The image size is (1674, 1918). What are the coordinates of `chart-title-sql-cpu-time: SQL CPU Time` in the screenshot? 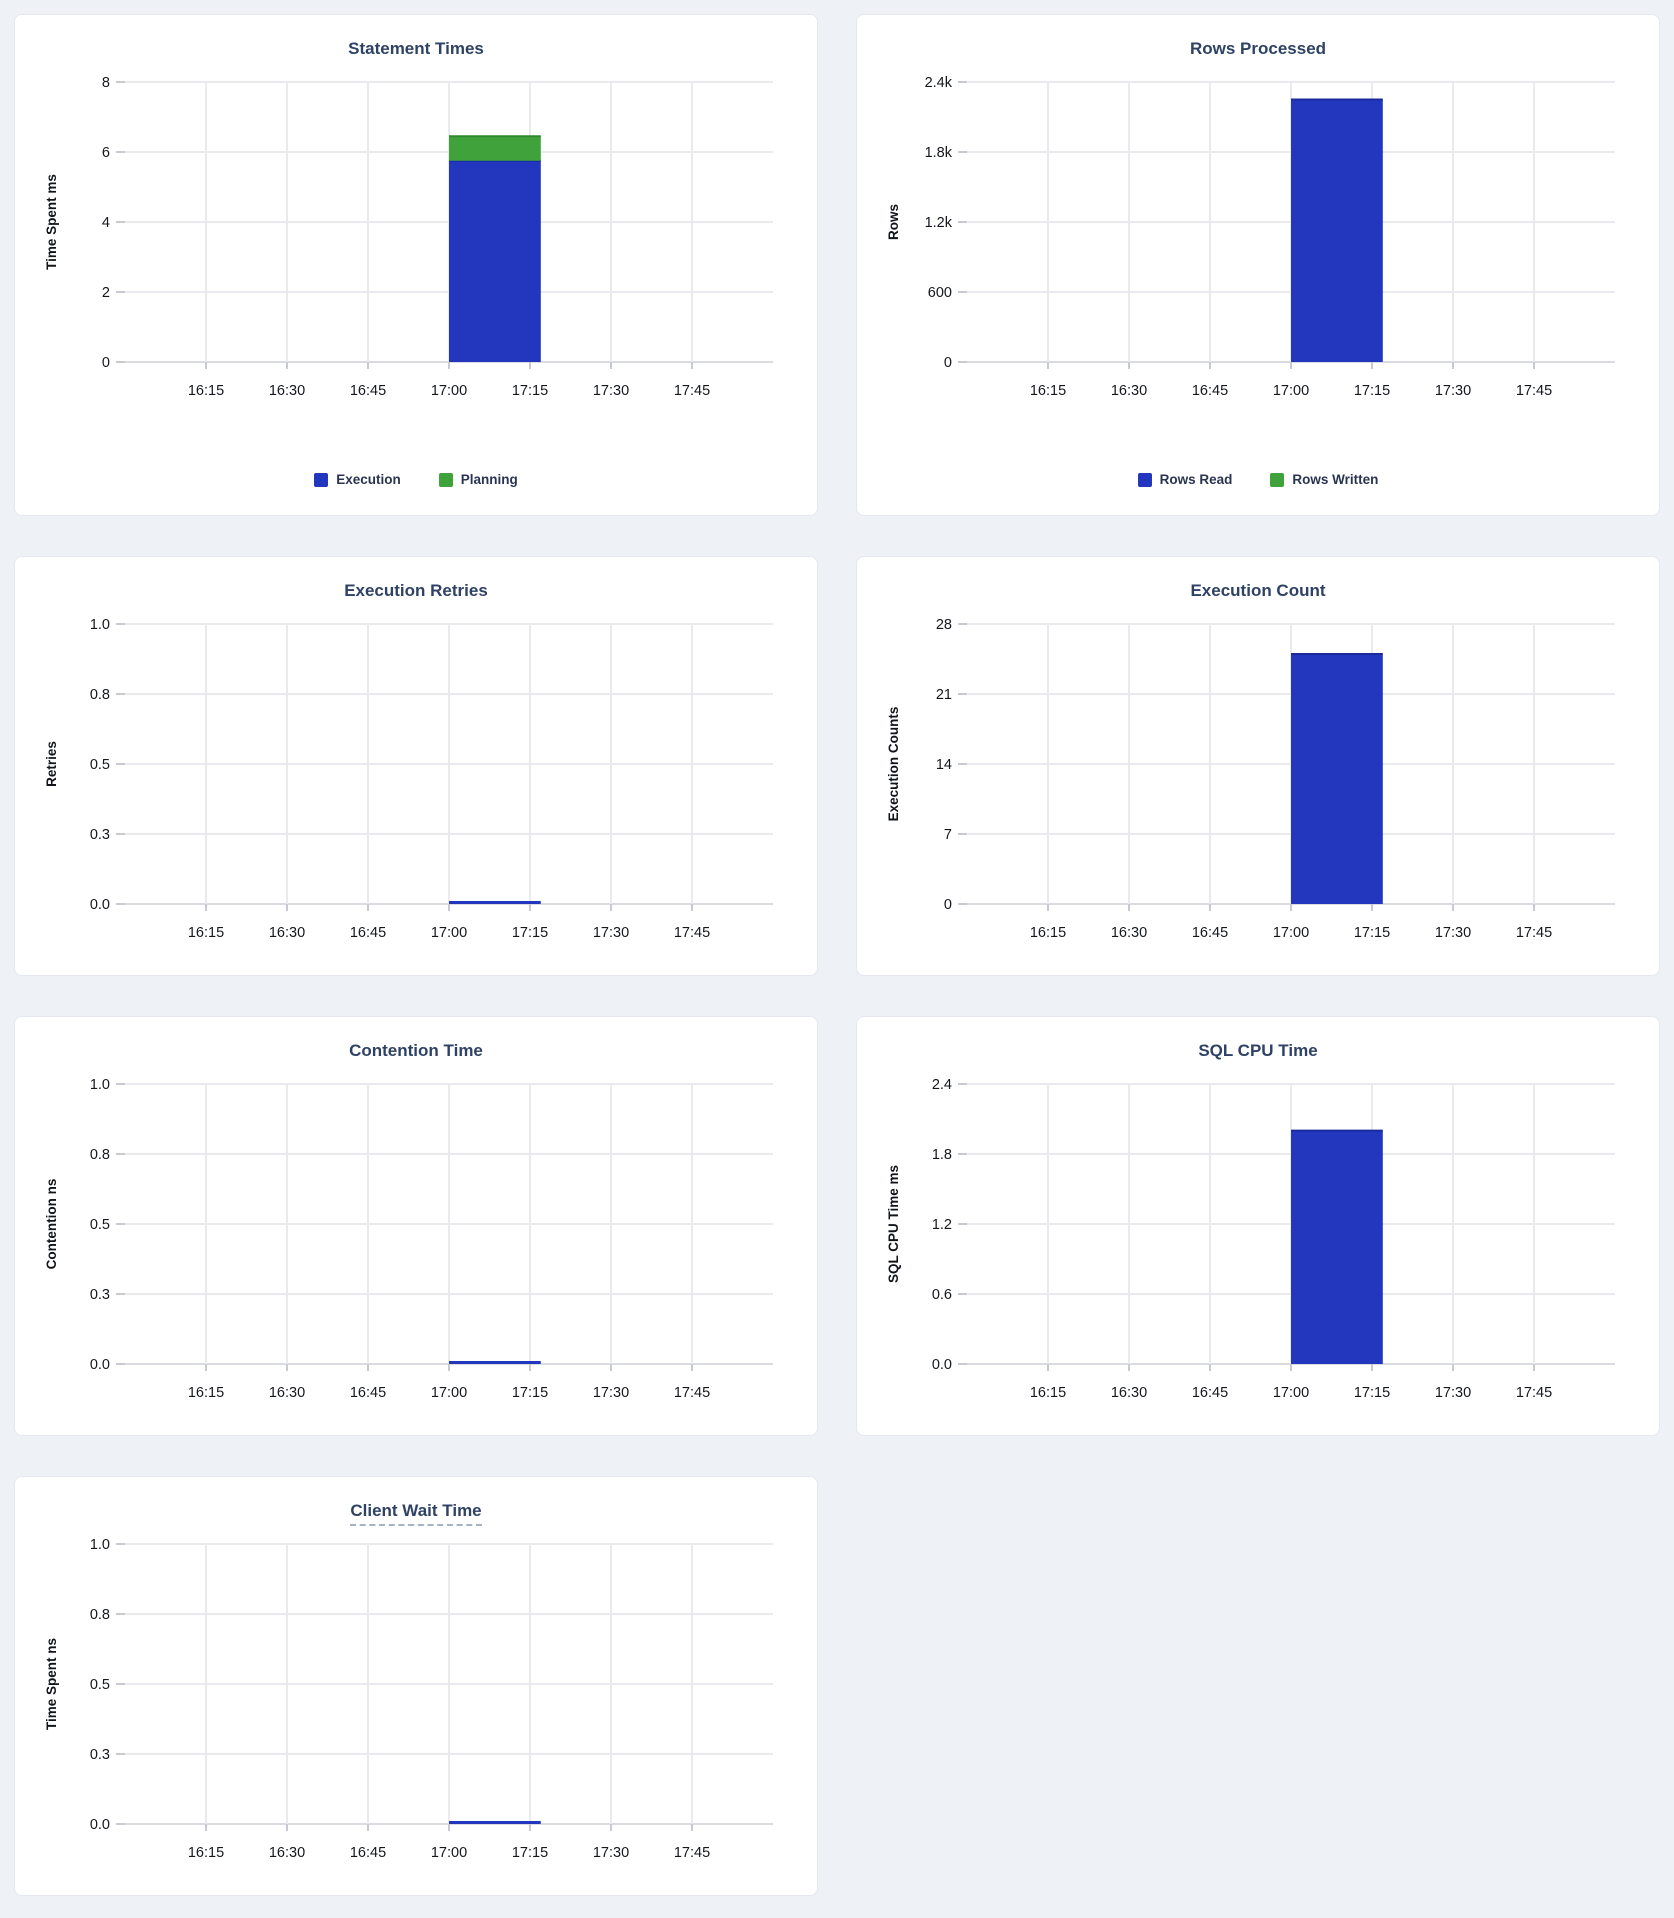 It's located at (1258, 1051).